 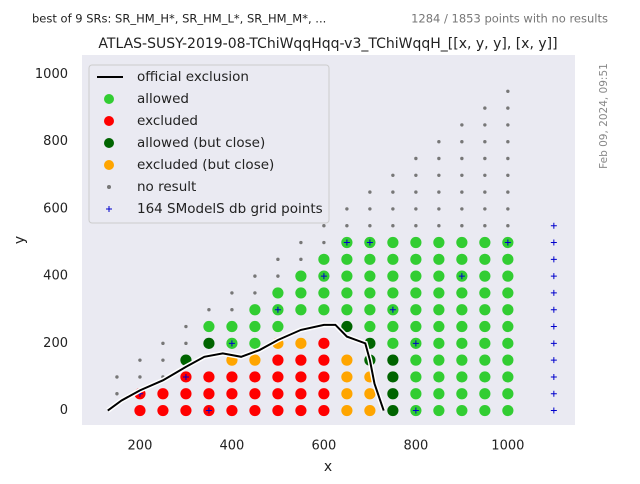 I want to click on x-tick-label: 1000, so click(x=507, y=446).